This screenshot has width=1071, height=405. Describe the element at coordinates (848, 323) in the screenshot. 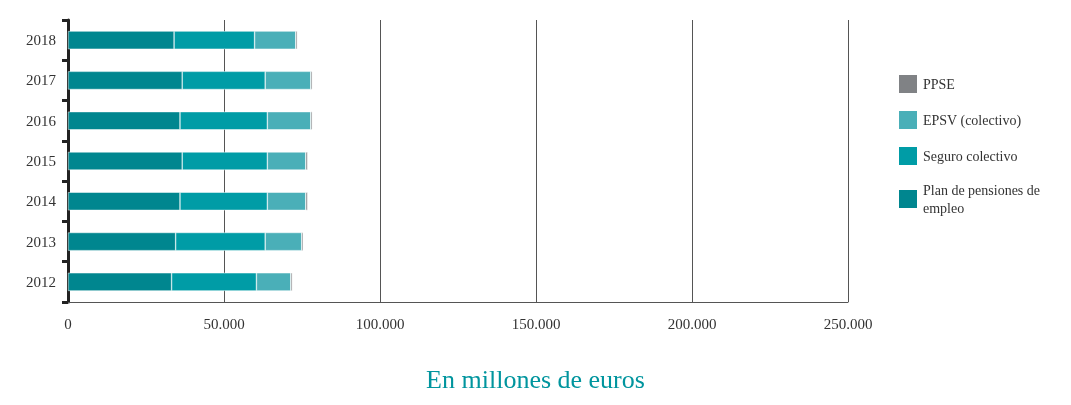

I see `x-tick-label: 250.000` at that location.